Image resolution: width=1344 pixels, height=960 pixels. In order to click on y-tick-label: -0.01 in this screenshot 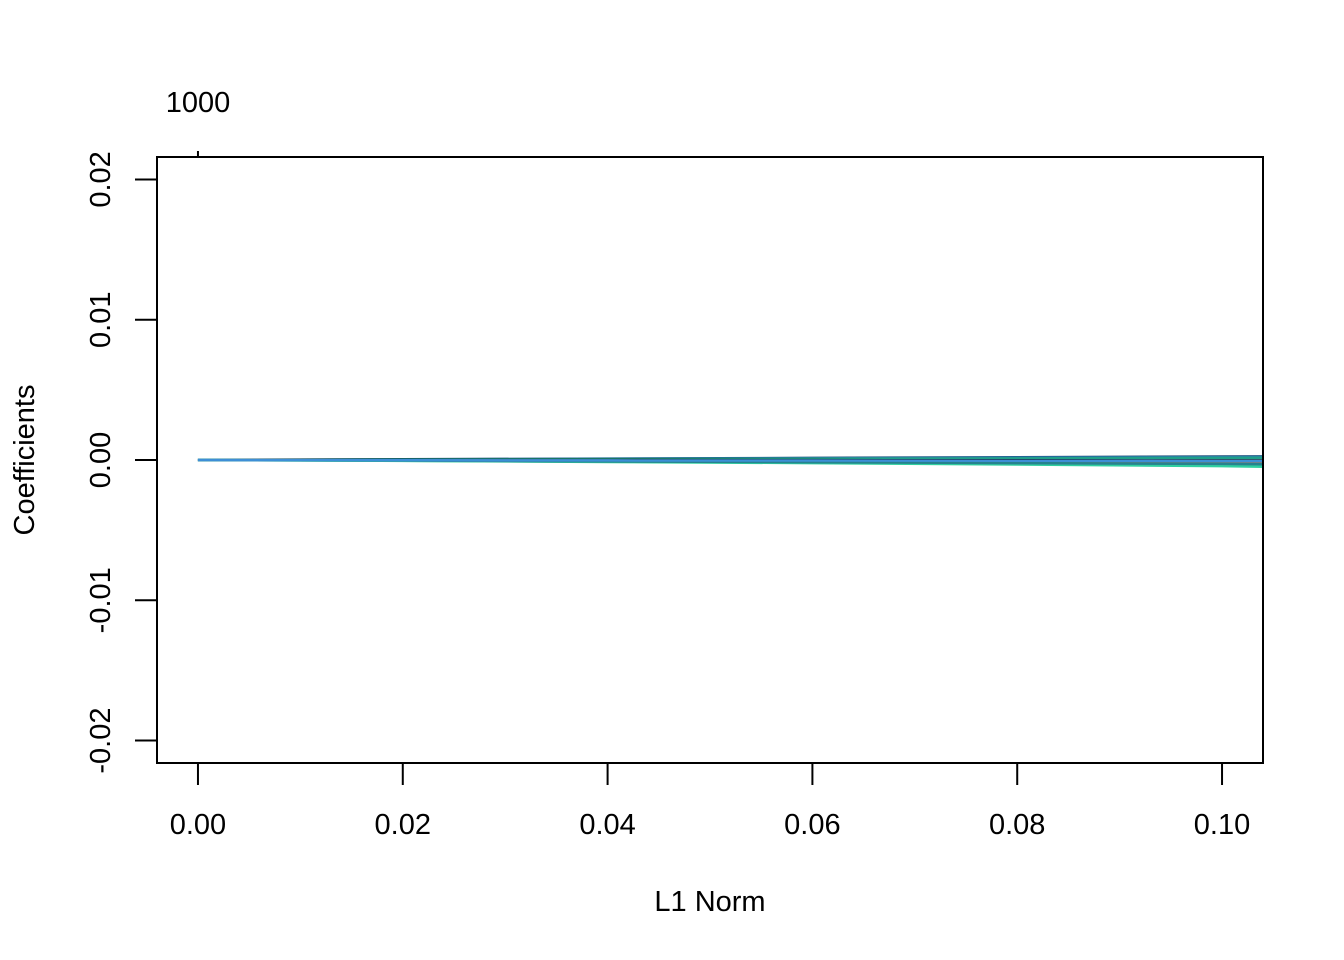, I will do `click(101, 600)`.